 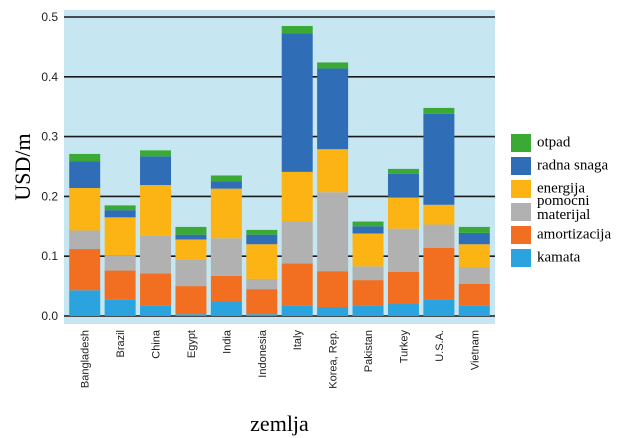 What do you see at coordinates (86, 359) in the screenshot?
I see `x-tick-label: Bangladesh` at bounding box center [86, 359].